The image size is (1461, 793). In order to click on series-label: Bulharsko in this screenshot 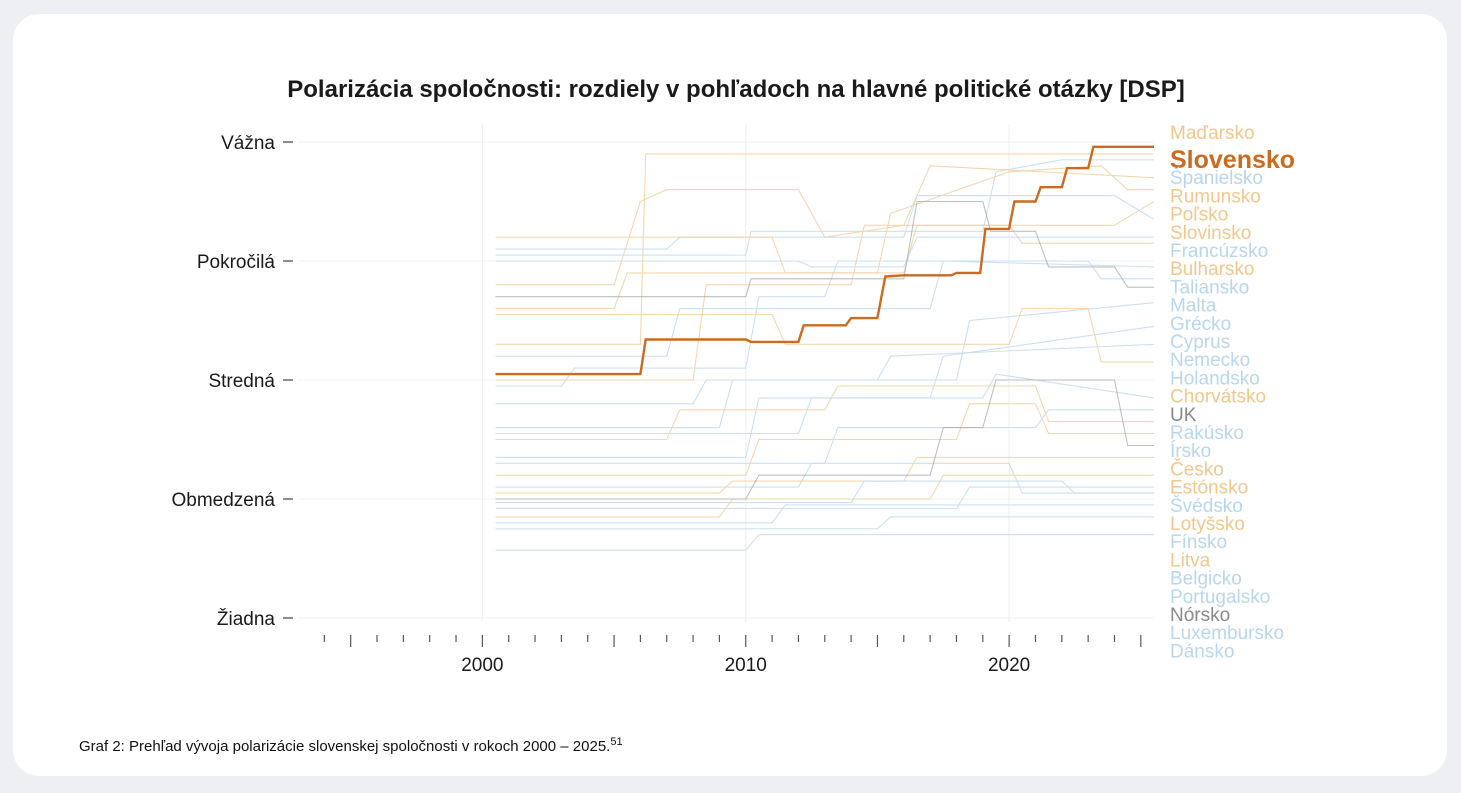, I will do `click(1212, 269)`.